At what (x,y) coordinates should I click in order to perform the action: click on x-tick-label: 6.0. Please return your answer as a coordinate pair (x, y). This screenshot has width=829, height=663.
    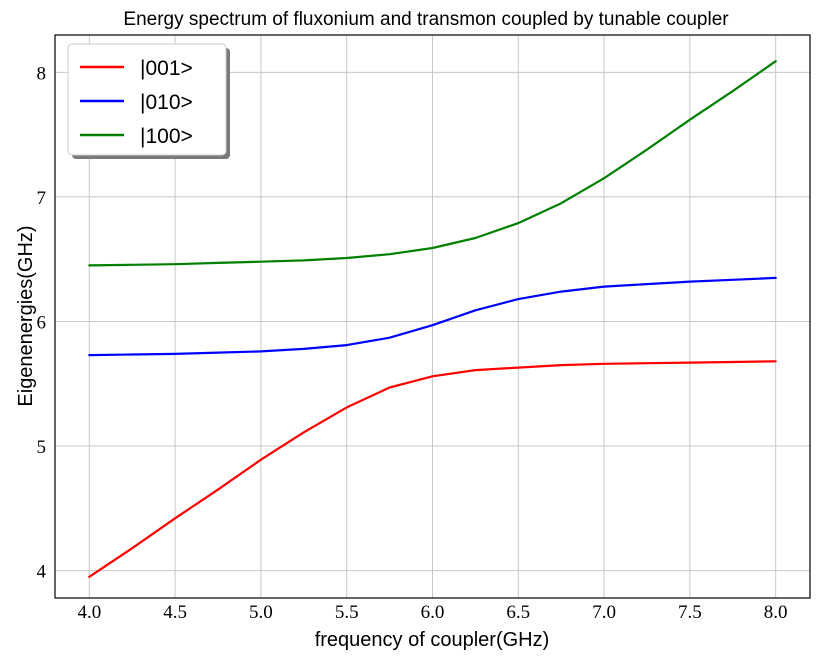
    Looking at the image, I should click on (433, 612).